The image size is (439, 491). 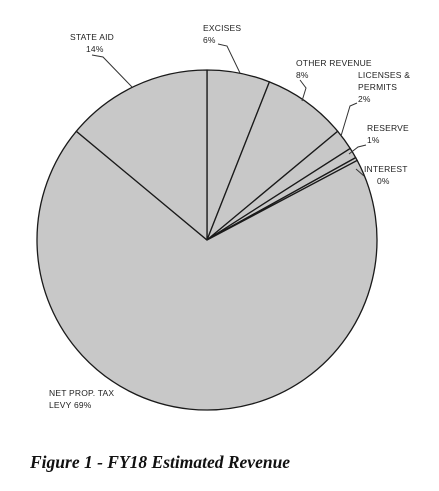 What do you see at coordinates (303, 90) in the screenshot?
I see `leader-other-revenue` at bounding box center [303, 90].